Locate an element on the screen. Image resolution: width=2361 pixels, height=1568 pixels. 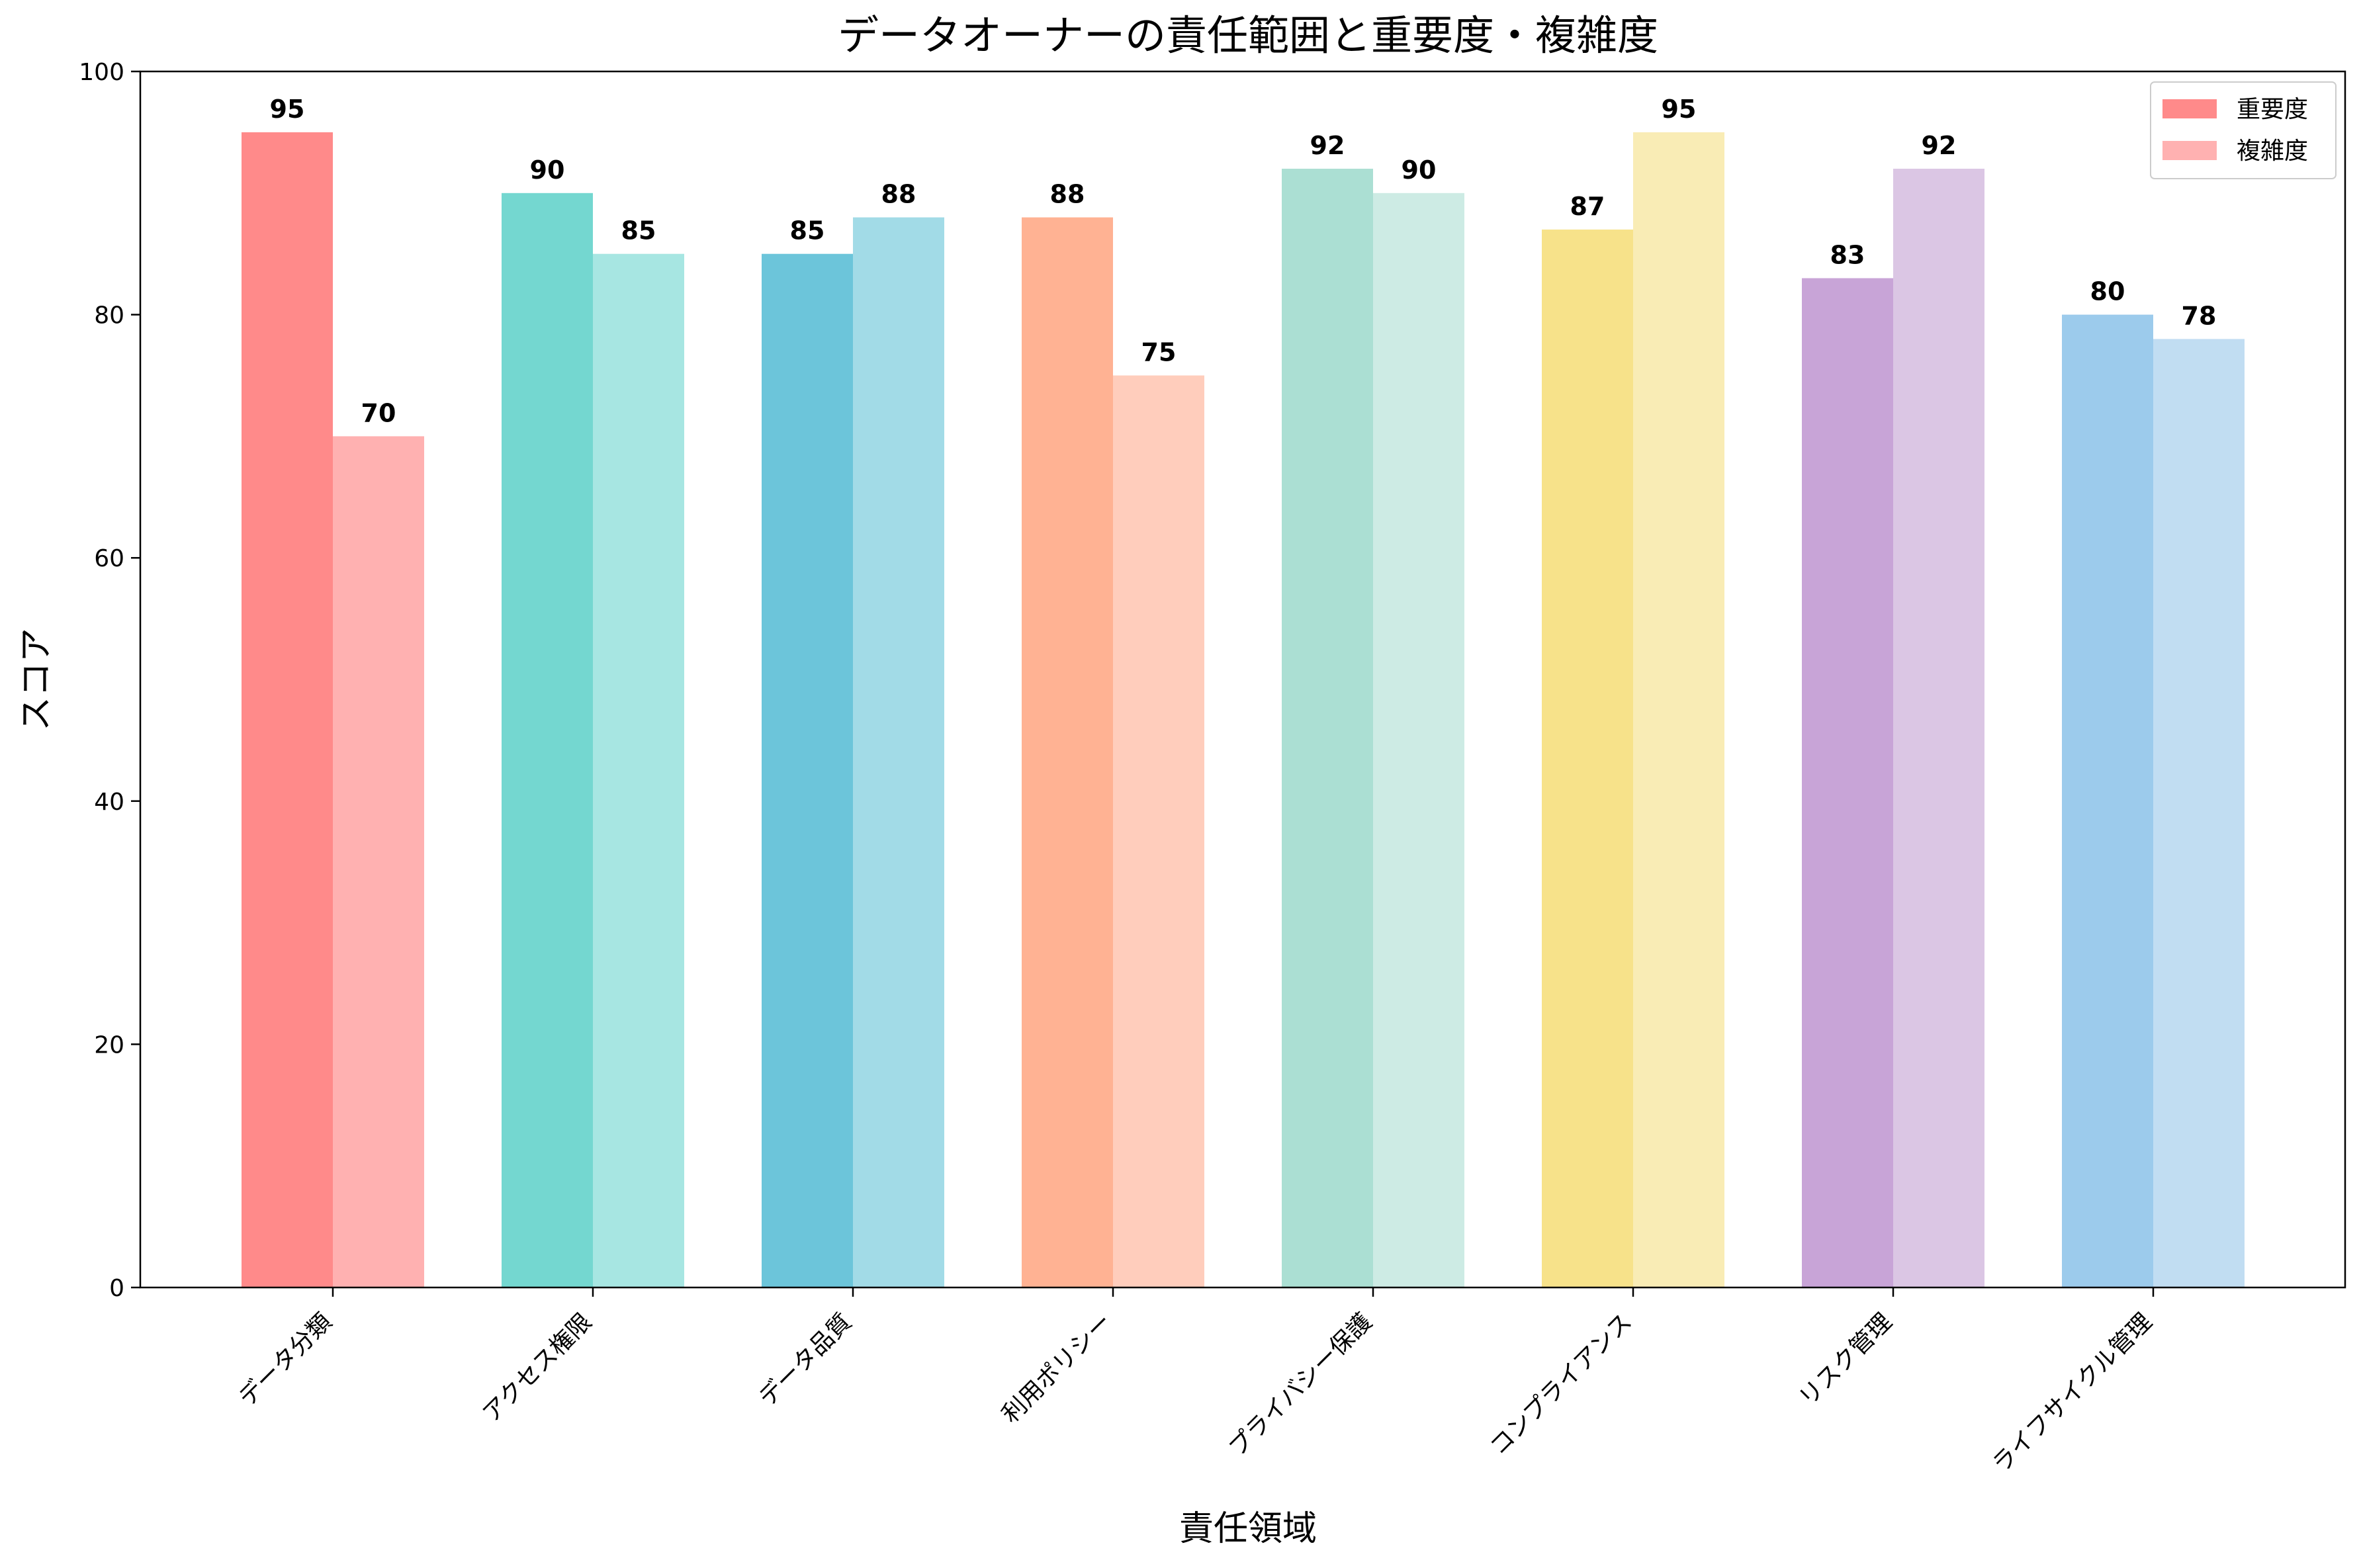
y-tick-label-5: 100 is located at coordinates (101, 72).